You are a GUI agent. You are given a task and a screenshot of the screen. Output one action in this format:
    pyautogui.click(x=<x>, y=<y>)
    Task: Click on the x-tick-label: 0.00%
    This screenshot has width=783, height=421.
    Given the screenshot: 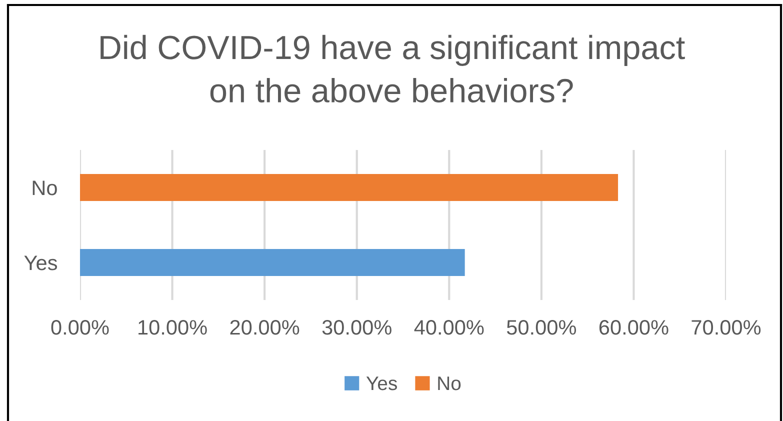 What is the action you would take?
    pyautogui.click(x=80, y=327)
    